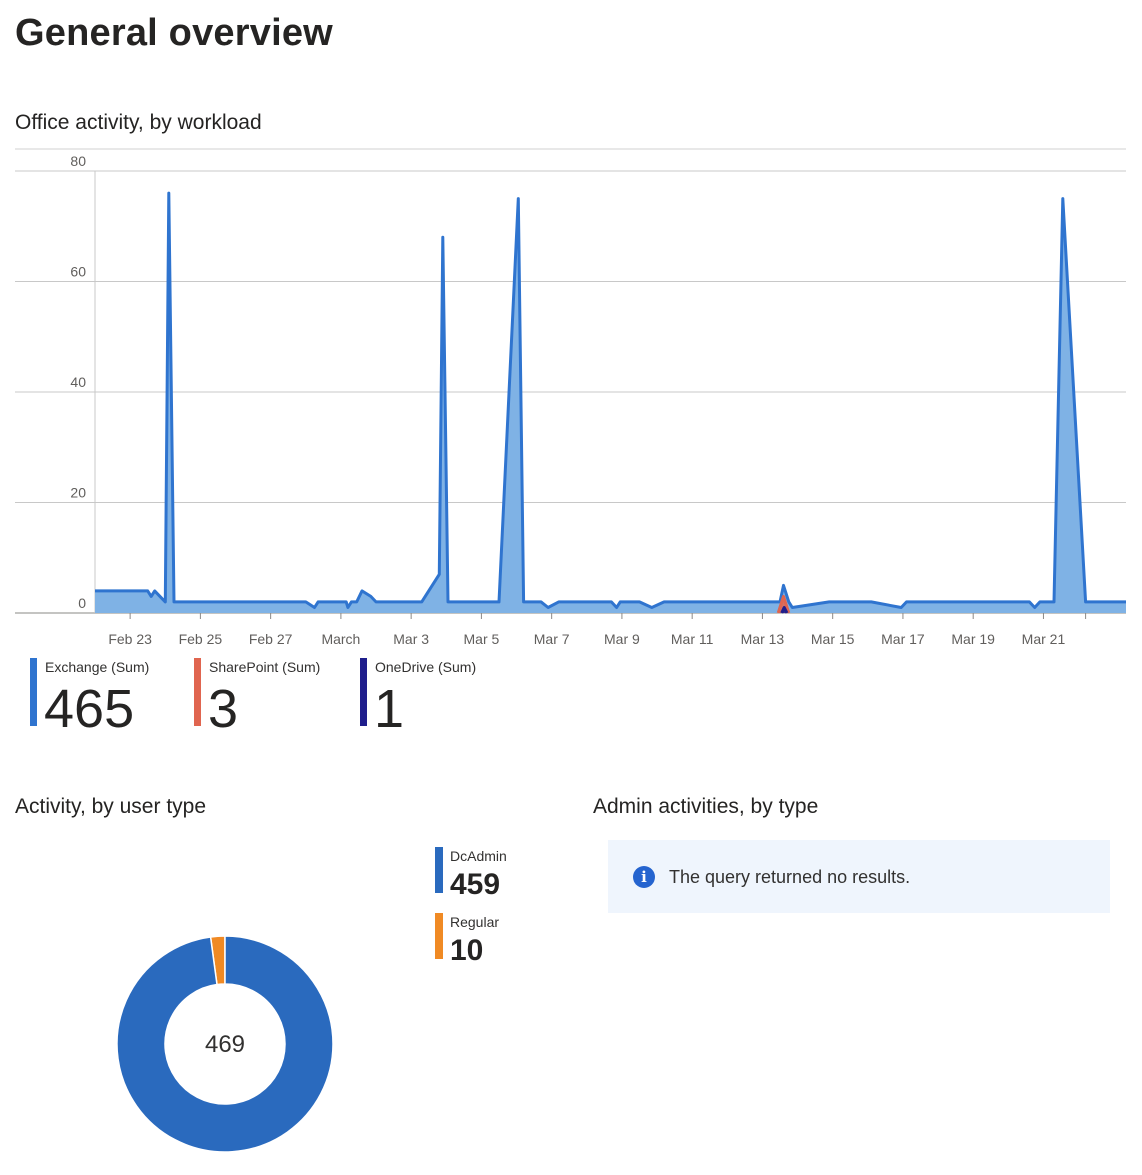 The width and height of the screenshot is (1142, 1175). What do you see at coordinates (478, 856) in the screenshot?
I see `legend-dcadmin-label: DcAdmin` at bounding box center [478, 856].